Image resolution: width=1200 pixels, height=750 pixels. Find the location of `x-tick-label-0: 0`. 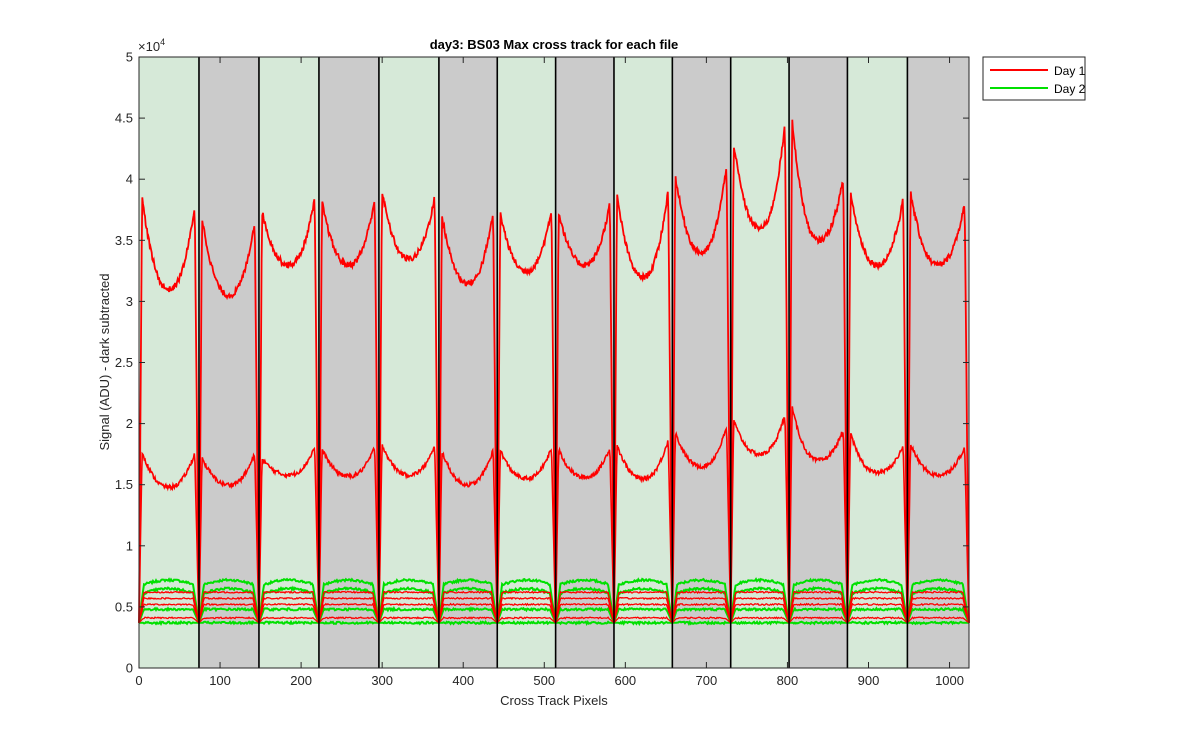

x-tick-label-0: 0 is located at coordinates (138, 680).